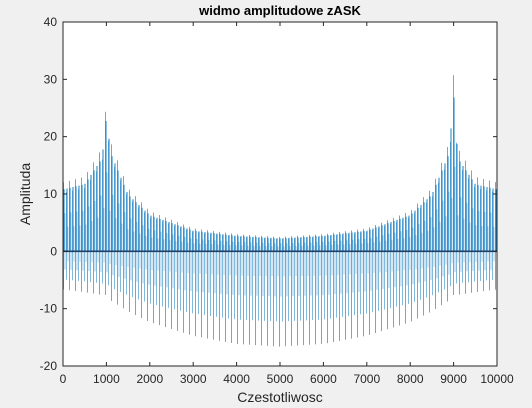  What do you see at coordinates (279, 10) in the screenshot?
I see `chart-title: widmo amplitudowe zASK` at bounding box center [279, 10].